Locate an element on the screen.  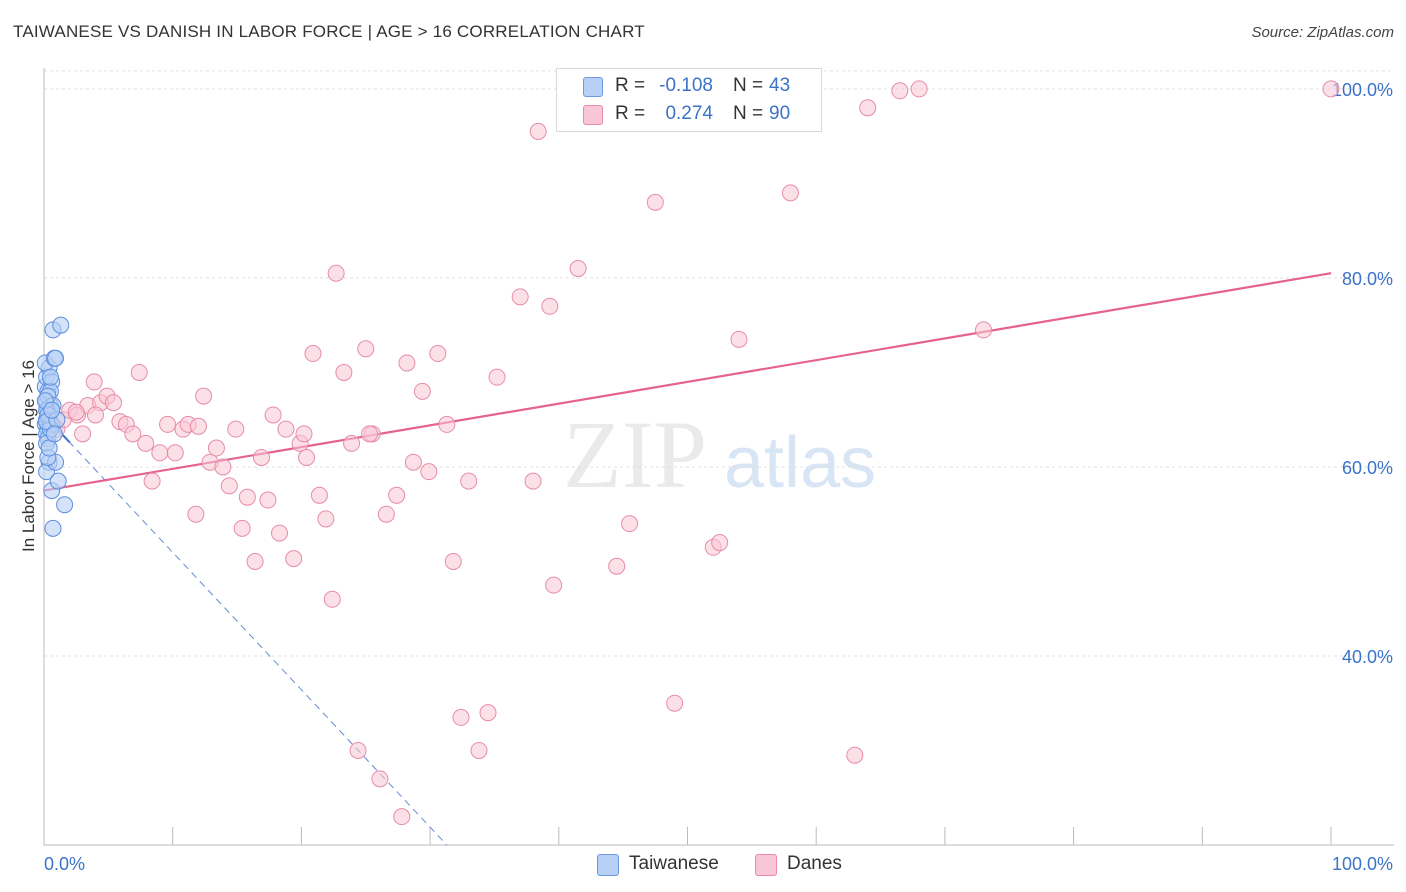
y-tick-label: 60.0% is located at coordinates (1367, 468).